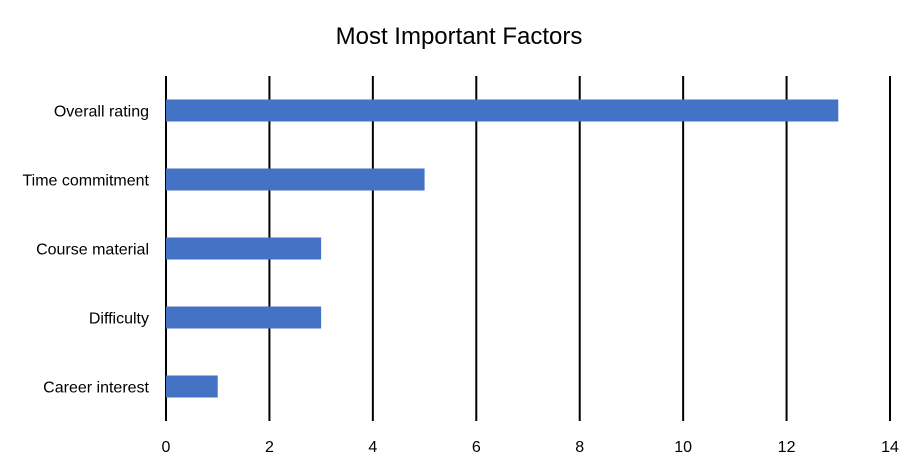  I want to click on x-tick-label: 10, so click(683, 447).